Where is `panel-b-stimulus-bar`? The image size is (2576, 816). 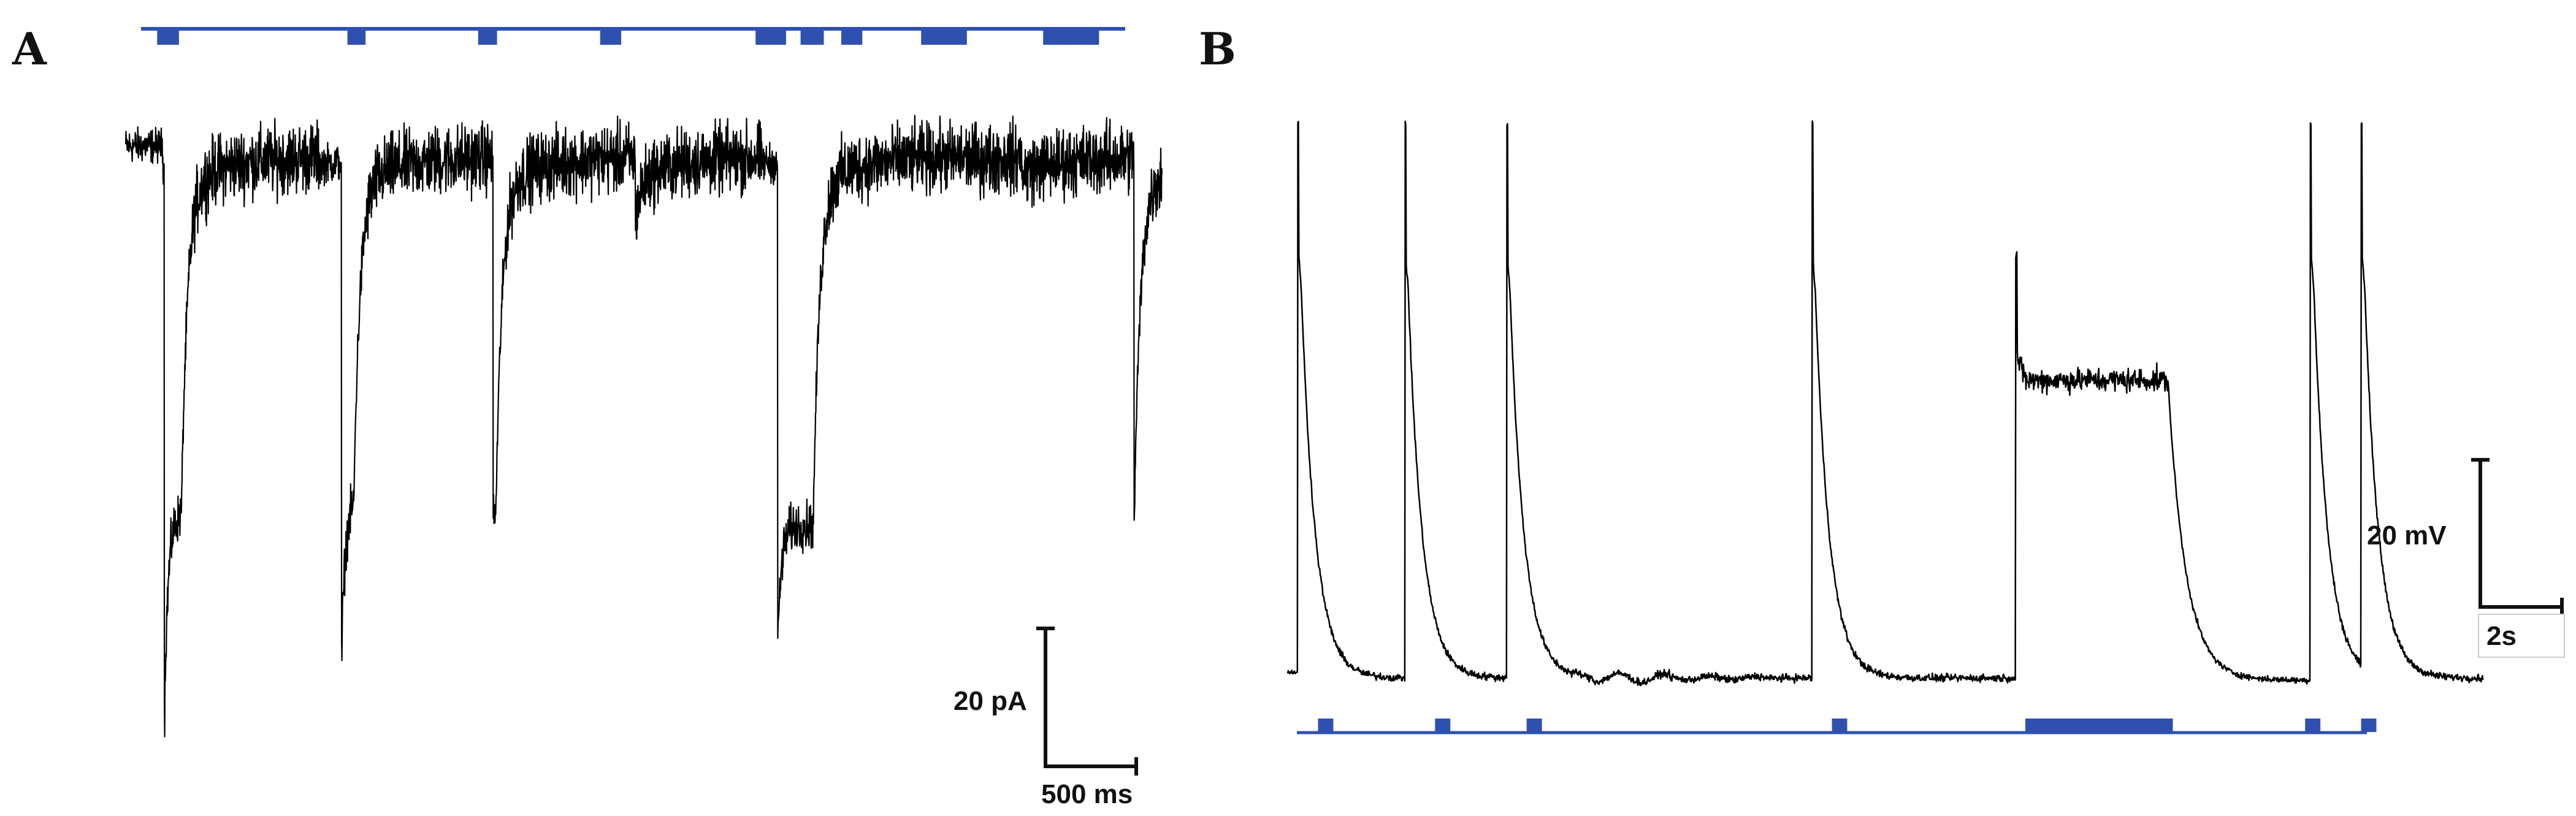 panel-b-stimulus-bar is located at coordinates (1837, 726).